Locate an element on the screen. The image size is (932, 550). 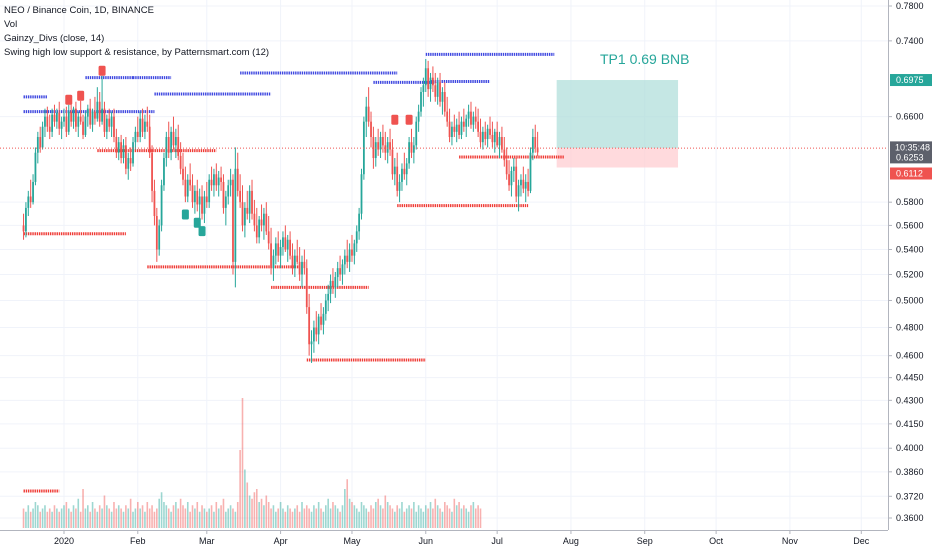
price-tick-label: 0.7800 is located at coordinates (910, 6).